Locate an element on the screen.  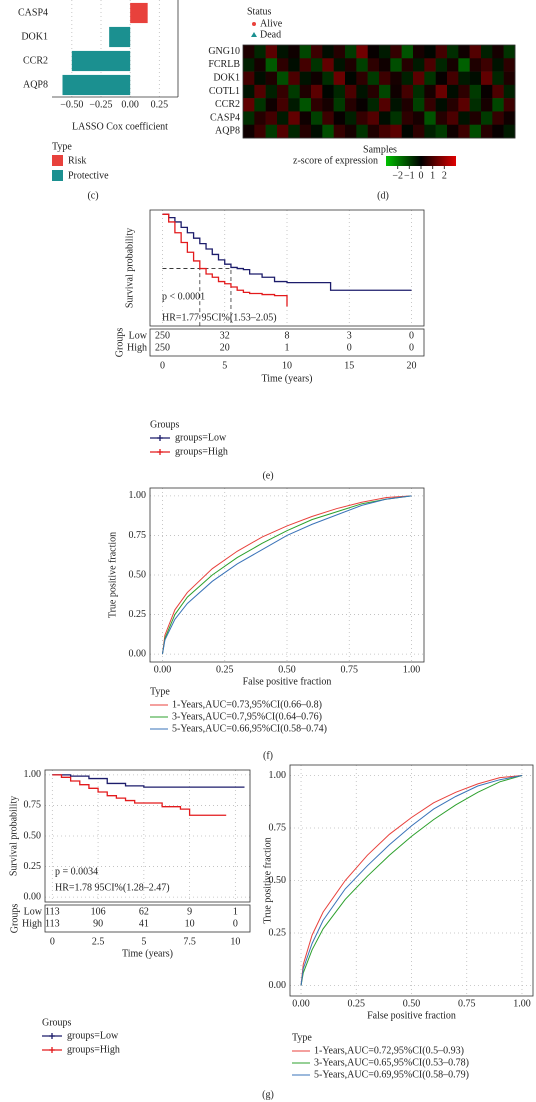
colorbar is located at coordinates (421, 161).